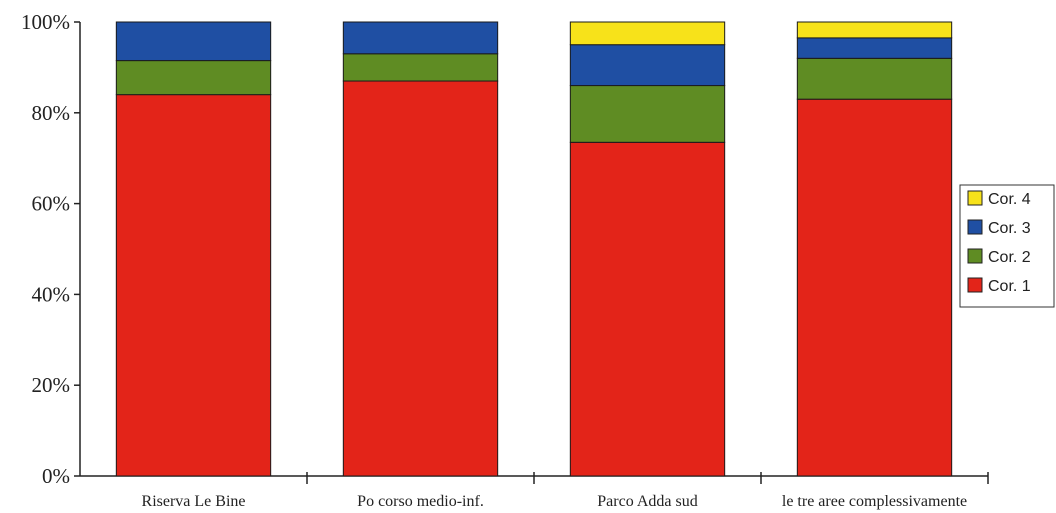 The height and width of the screenshot is (513, 1056). I want to click on y-tick-label: 80%, so click(51, 113).